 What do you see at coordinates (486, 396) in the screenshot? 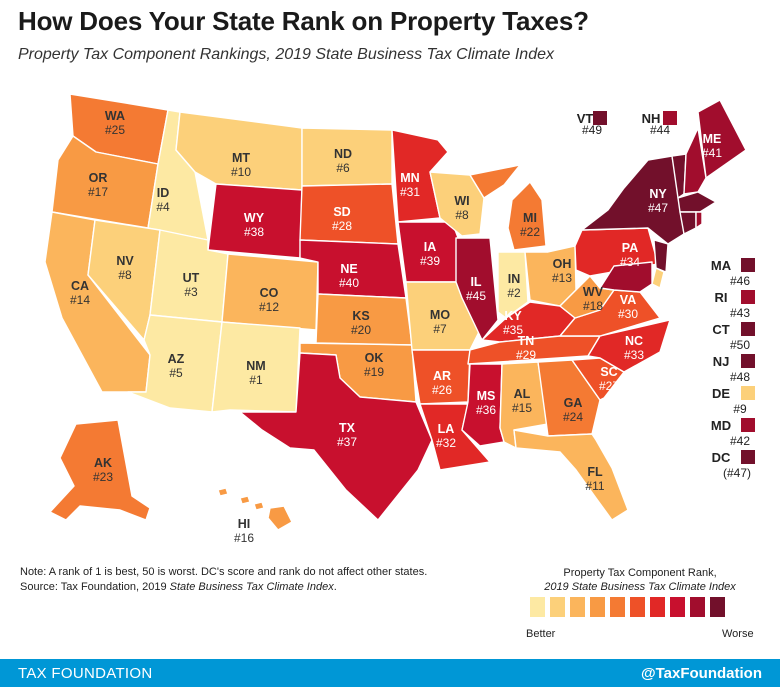
I see `state-label-MS: MS` at bounding box center [486, 396].